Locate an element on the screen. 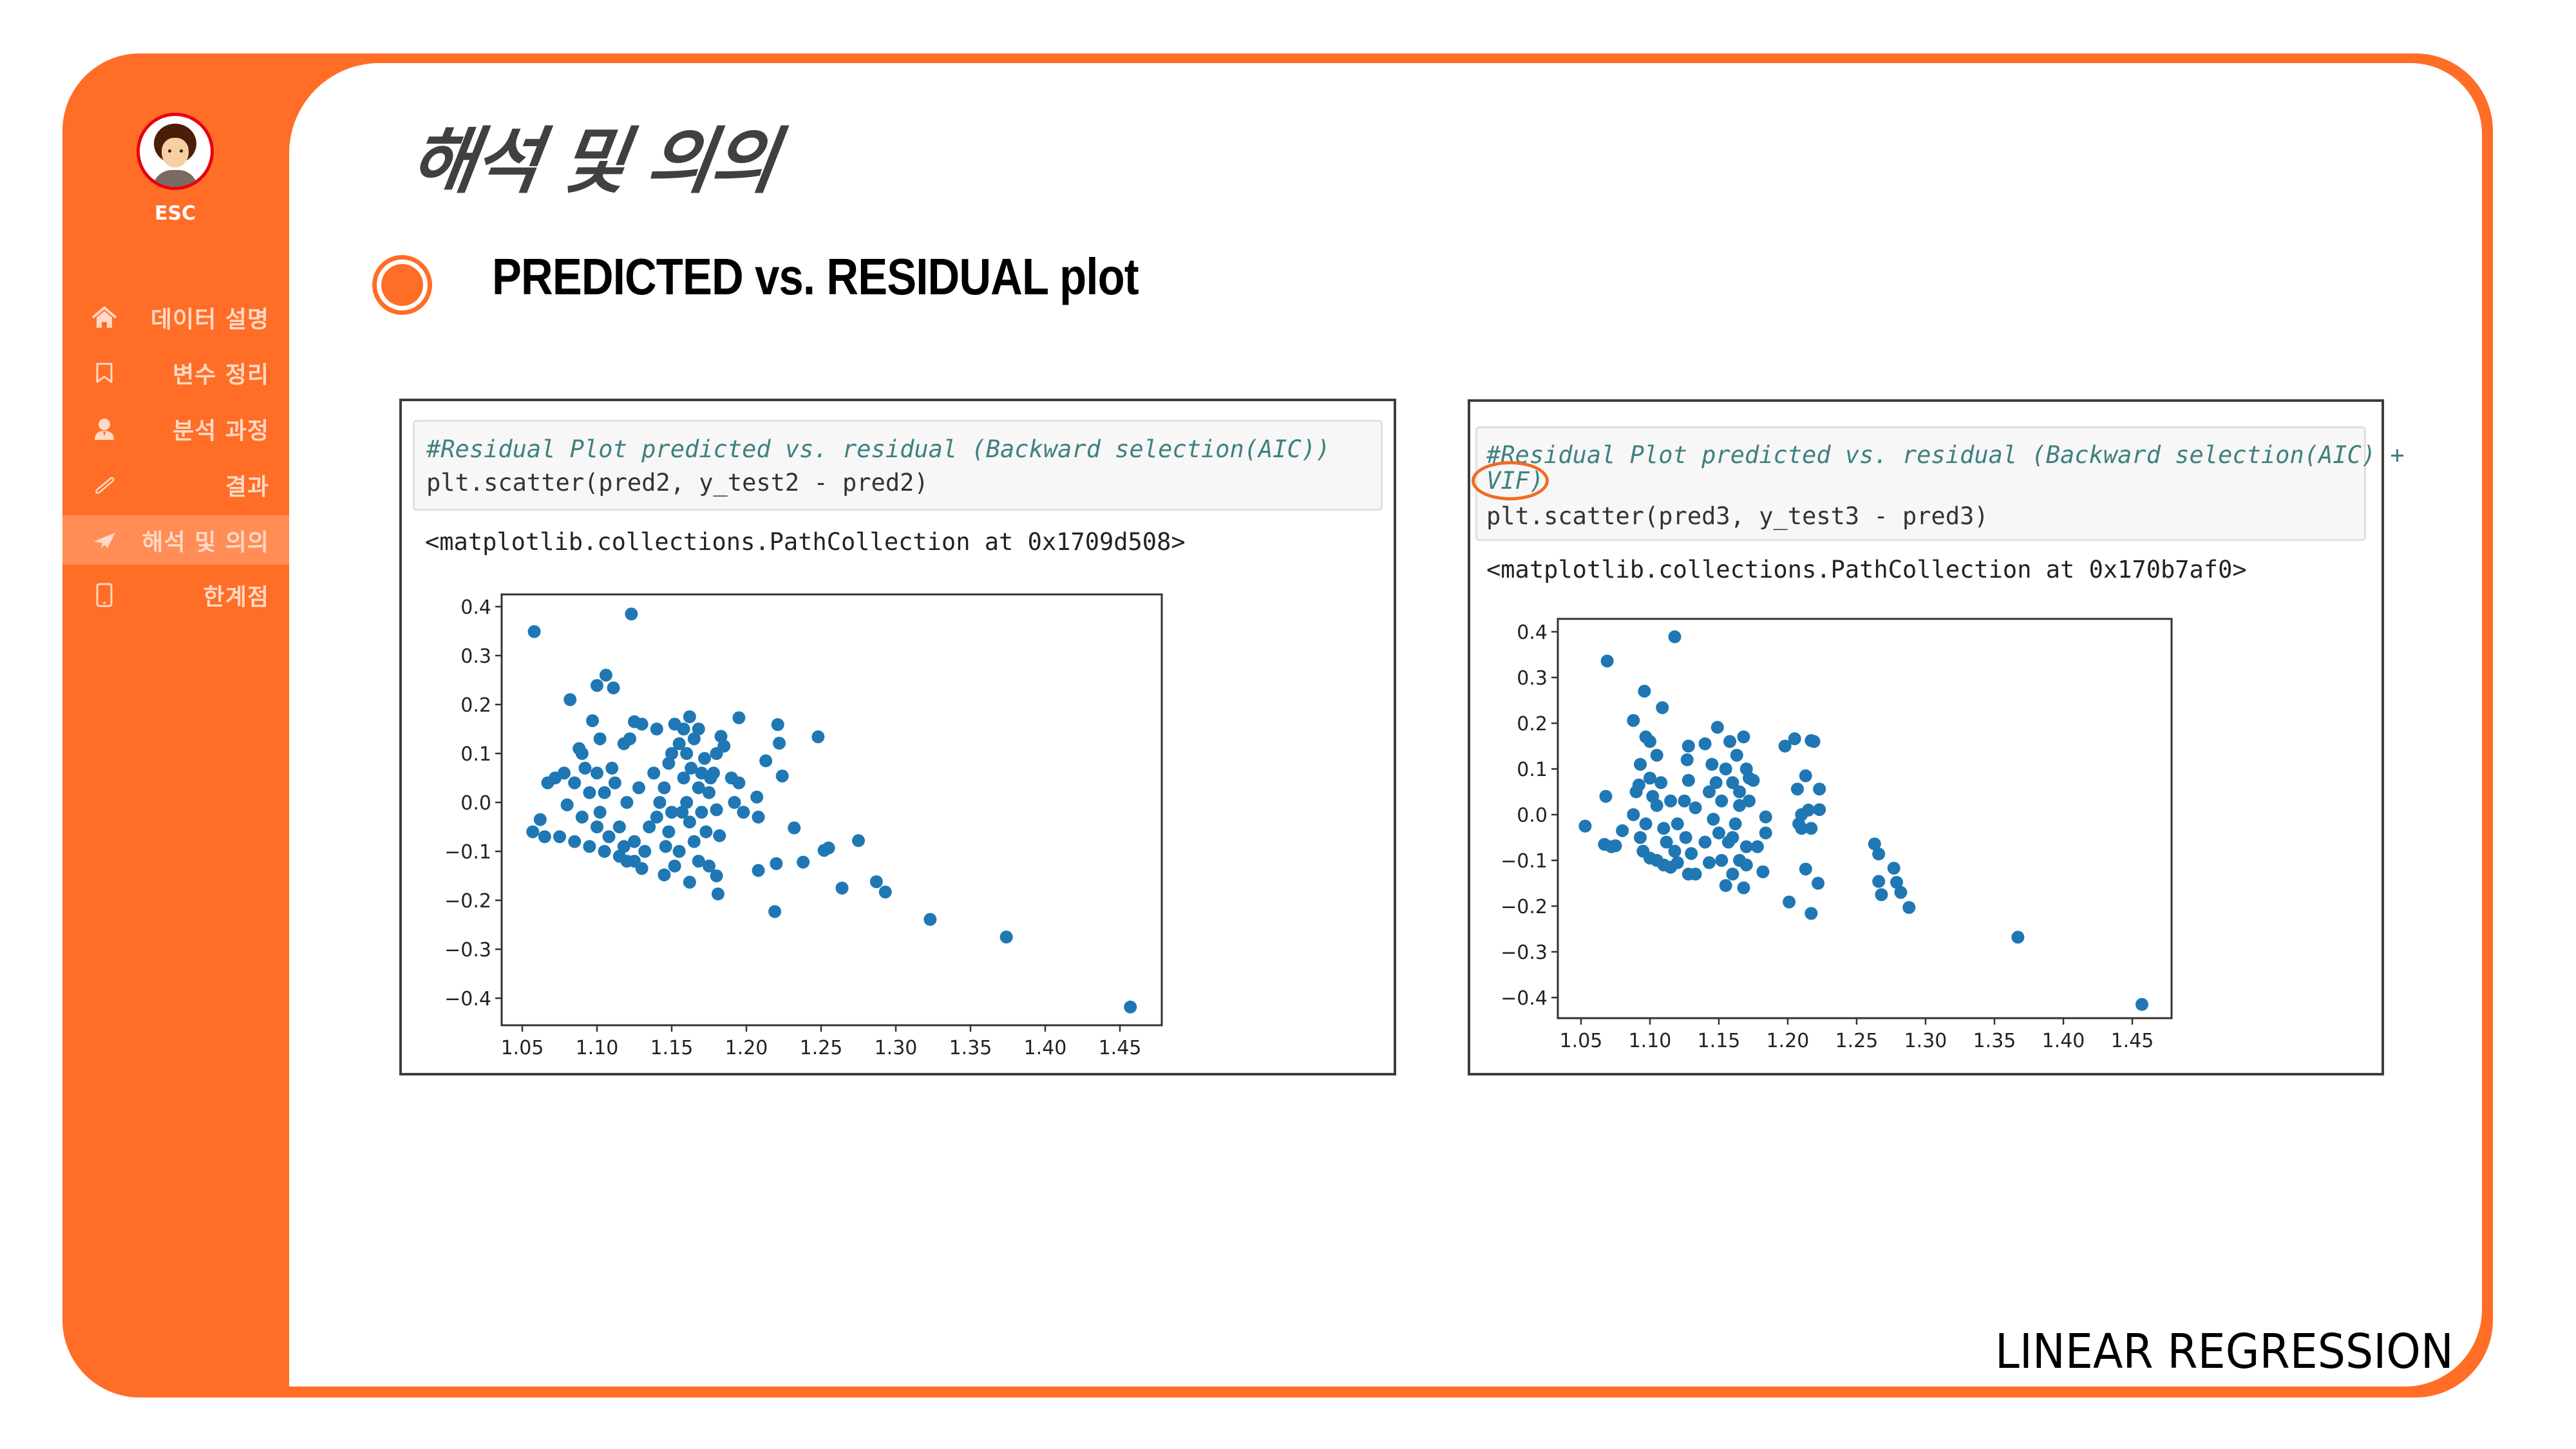  home-icon is located at coordinates (104, 318).